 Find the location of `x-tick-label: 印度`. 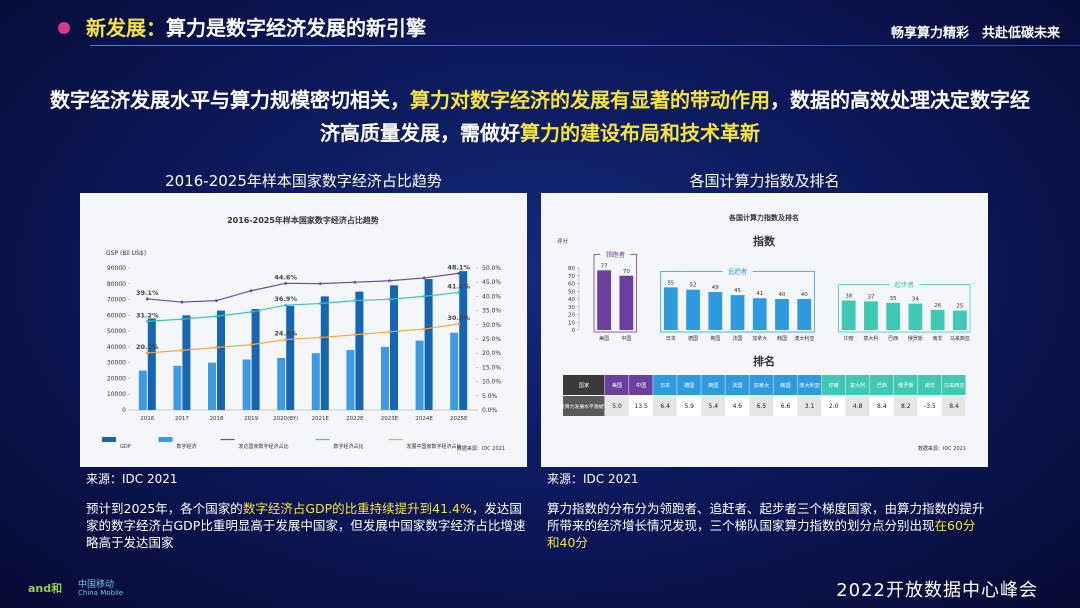

x-tick-label: 印度 is located at coordinates (849, 338).